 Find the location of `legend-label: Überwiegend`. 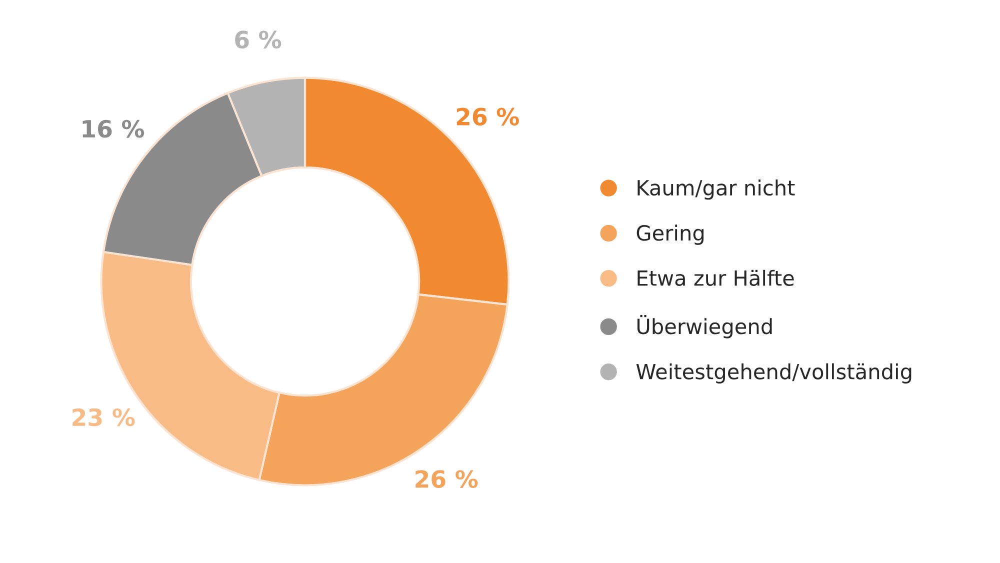

legend-label: Überwiegend is located at coordinates (704, 326).